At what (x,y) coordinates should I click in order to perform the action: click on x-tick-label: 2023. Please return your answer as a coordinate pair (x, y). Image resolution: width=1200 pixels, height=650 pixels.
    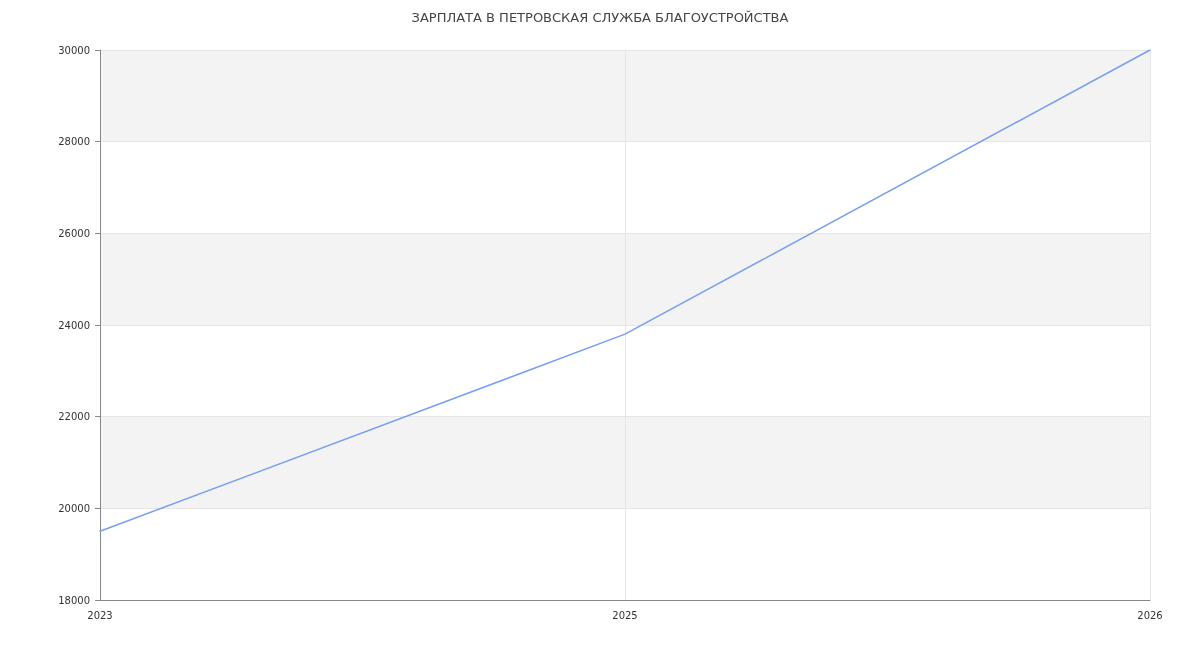
    Looking at the image, I should click on (100, 615).